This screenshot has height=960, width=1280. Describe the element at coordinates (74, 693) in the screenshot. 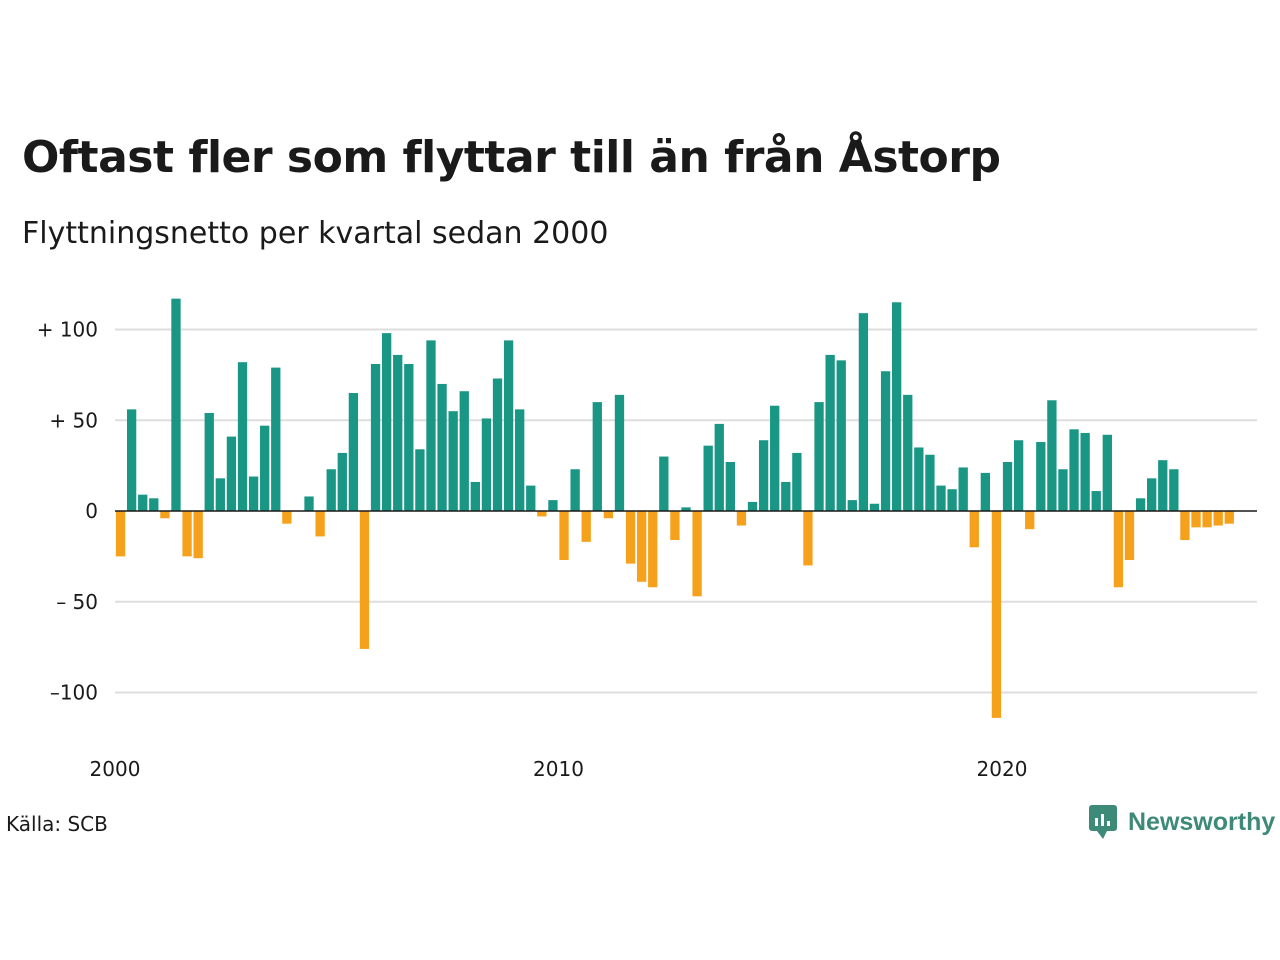

I see `y-tick-label: –100` at that location.